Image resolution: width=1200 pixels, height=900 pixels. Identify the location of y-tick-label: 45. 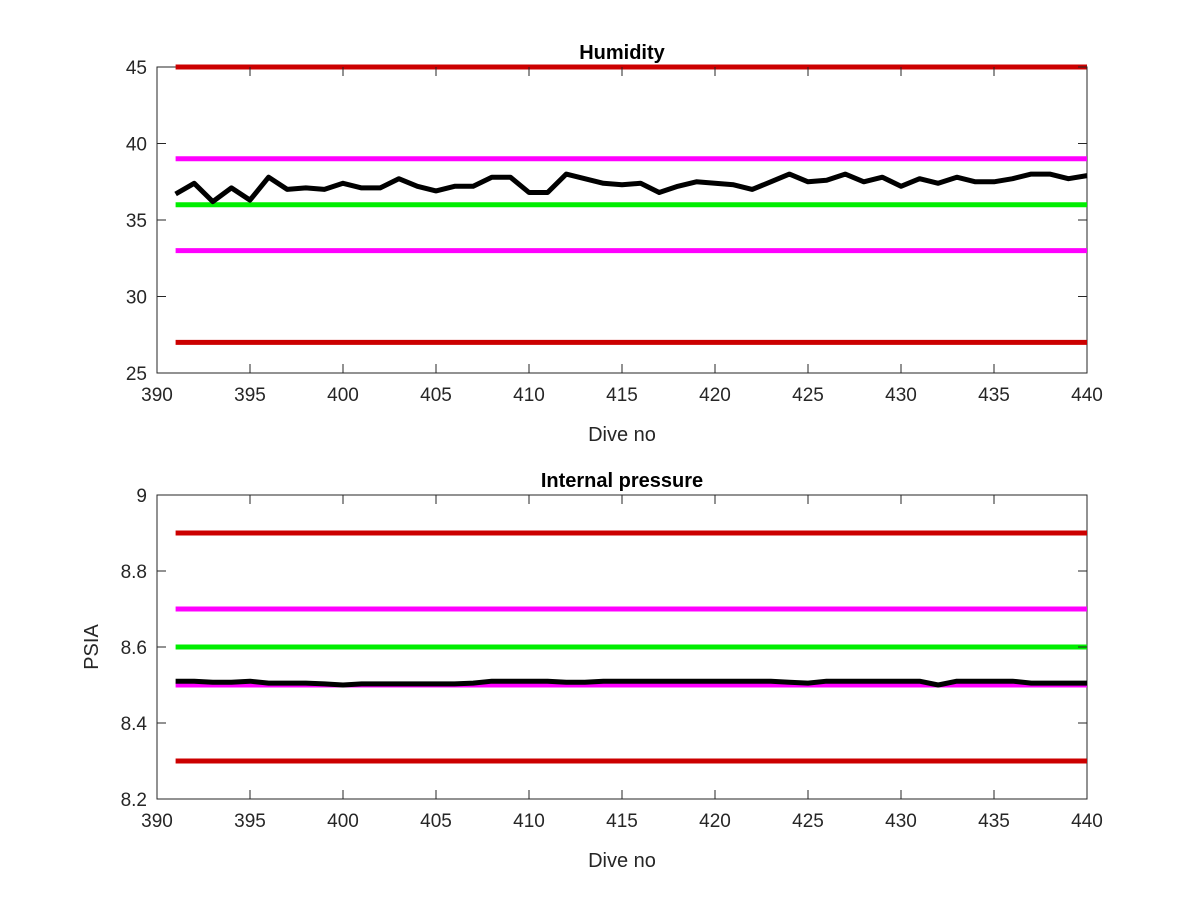
(136, 68).